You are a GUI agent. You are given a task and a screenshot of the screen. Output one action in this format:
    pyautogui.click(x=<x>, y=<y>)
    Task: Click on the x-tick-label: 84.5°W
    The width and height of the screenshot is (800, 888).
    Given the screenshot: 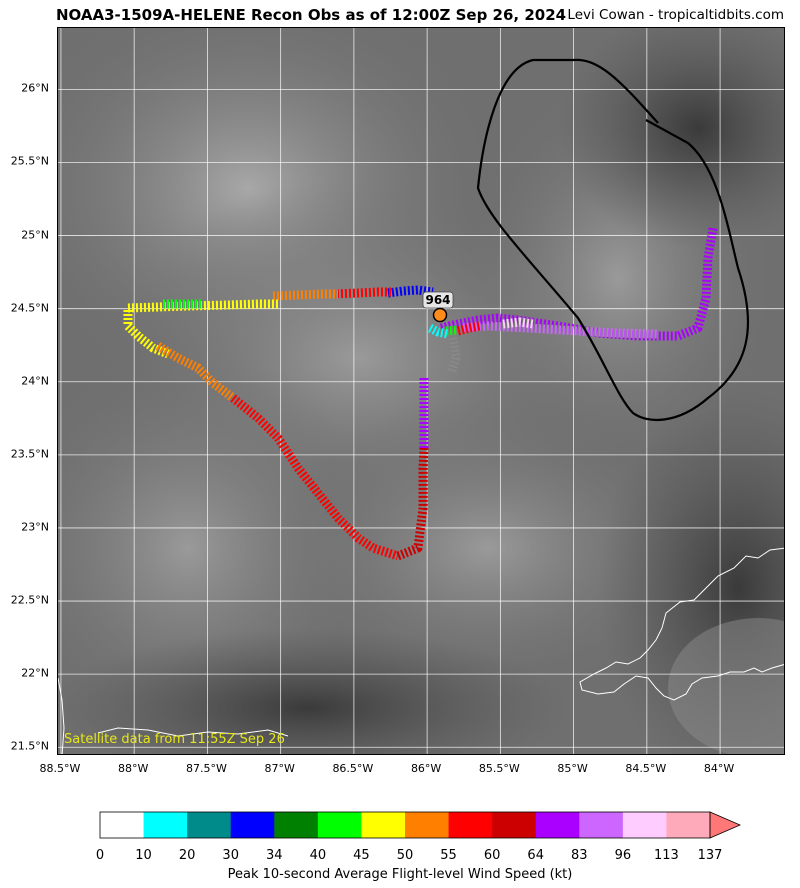 What is the action you would take?
    pyautogui.click(x=646, y=768)
    